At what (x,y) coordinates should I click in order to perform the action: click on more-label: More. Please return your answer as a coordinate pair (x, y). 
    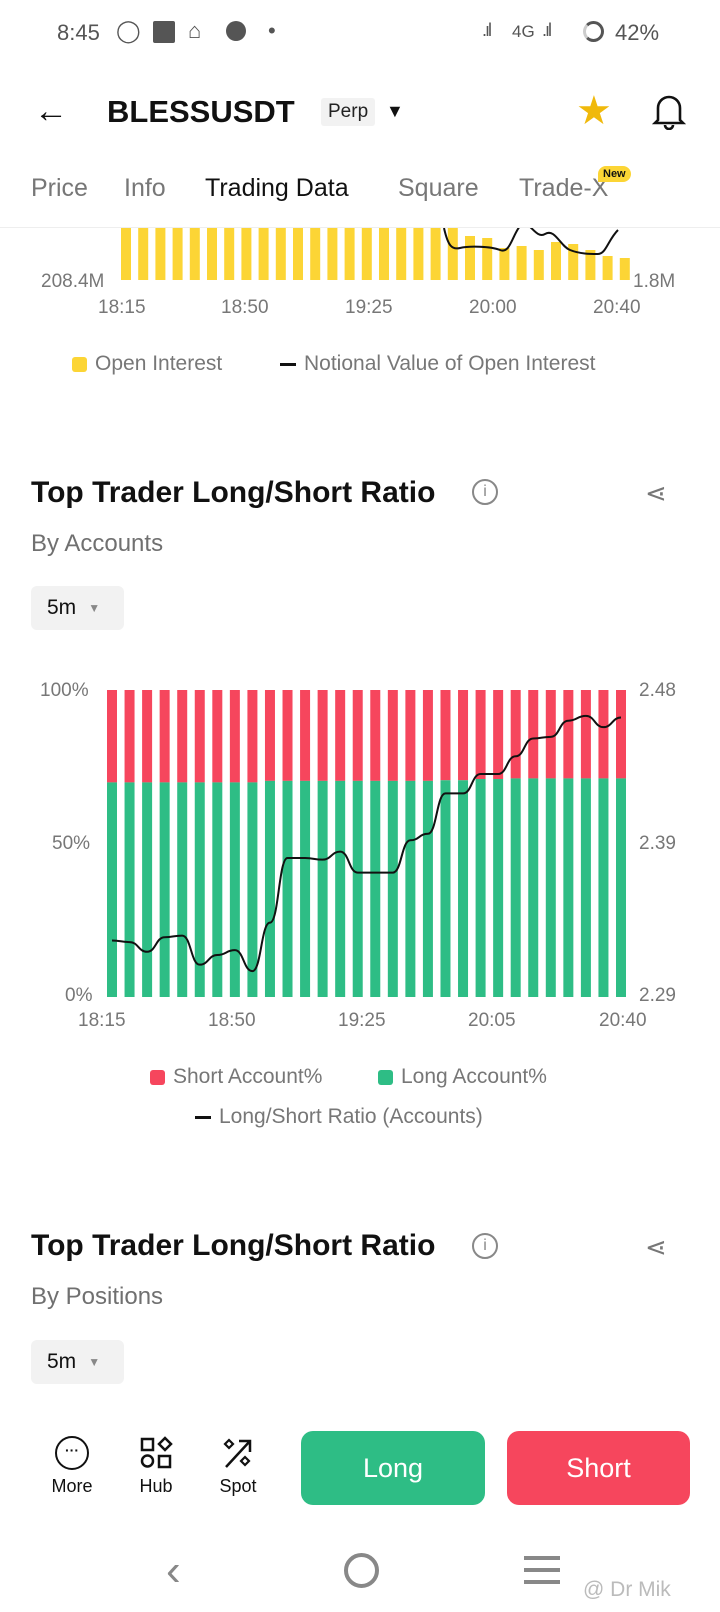
    Looking at the image, I should click on (72, 1486).